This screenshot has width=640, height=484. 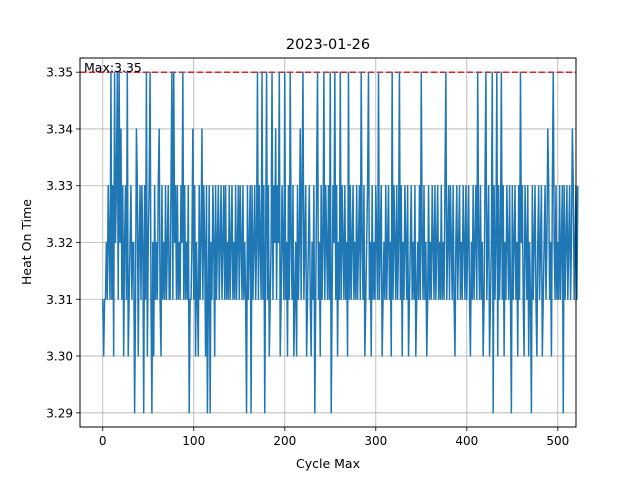 What do you see at coordinates (334, 437) in the screenshot?
I see `x-axis-ticks: 0 100 200 300 400 500` at bounding box center [334, 437].